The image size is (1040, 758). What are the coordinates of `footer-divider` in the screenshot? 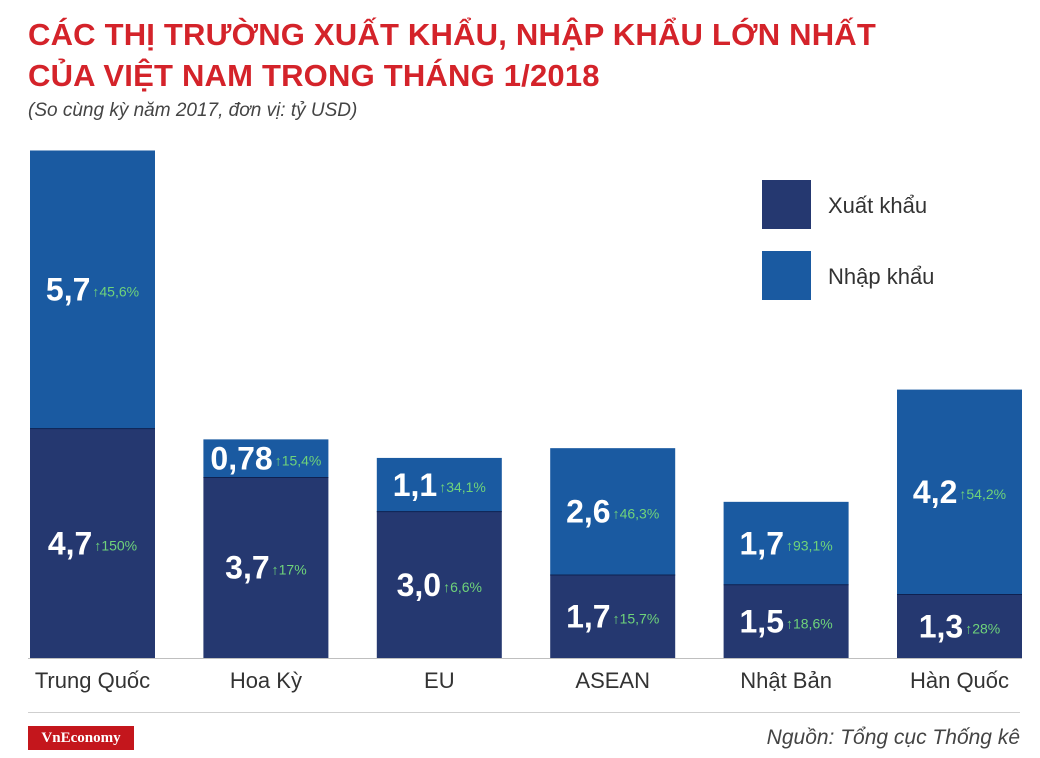 It's located at (524, 712).